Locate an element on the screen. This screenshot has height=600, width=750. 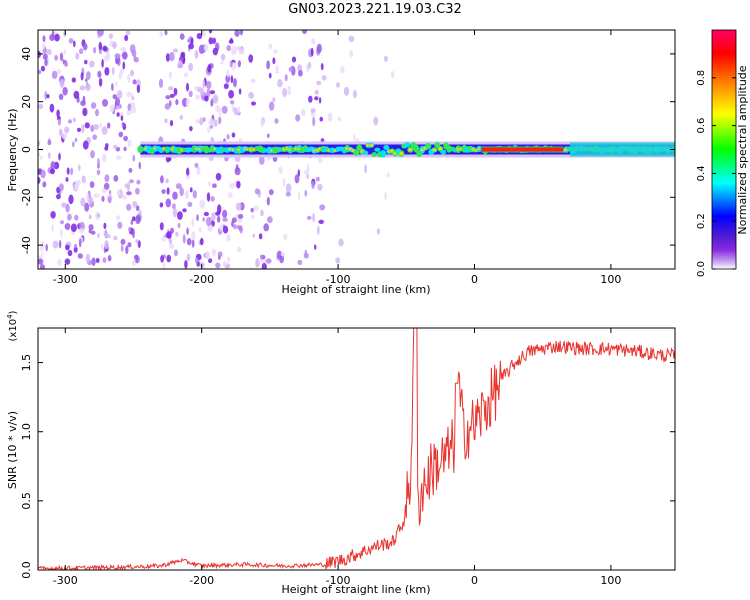
ridge-hot-blob is located at coordinates (401, 153).